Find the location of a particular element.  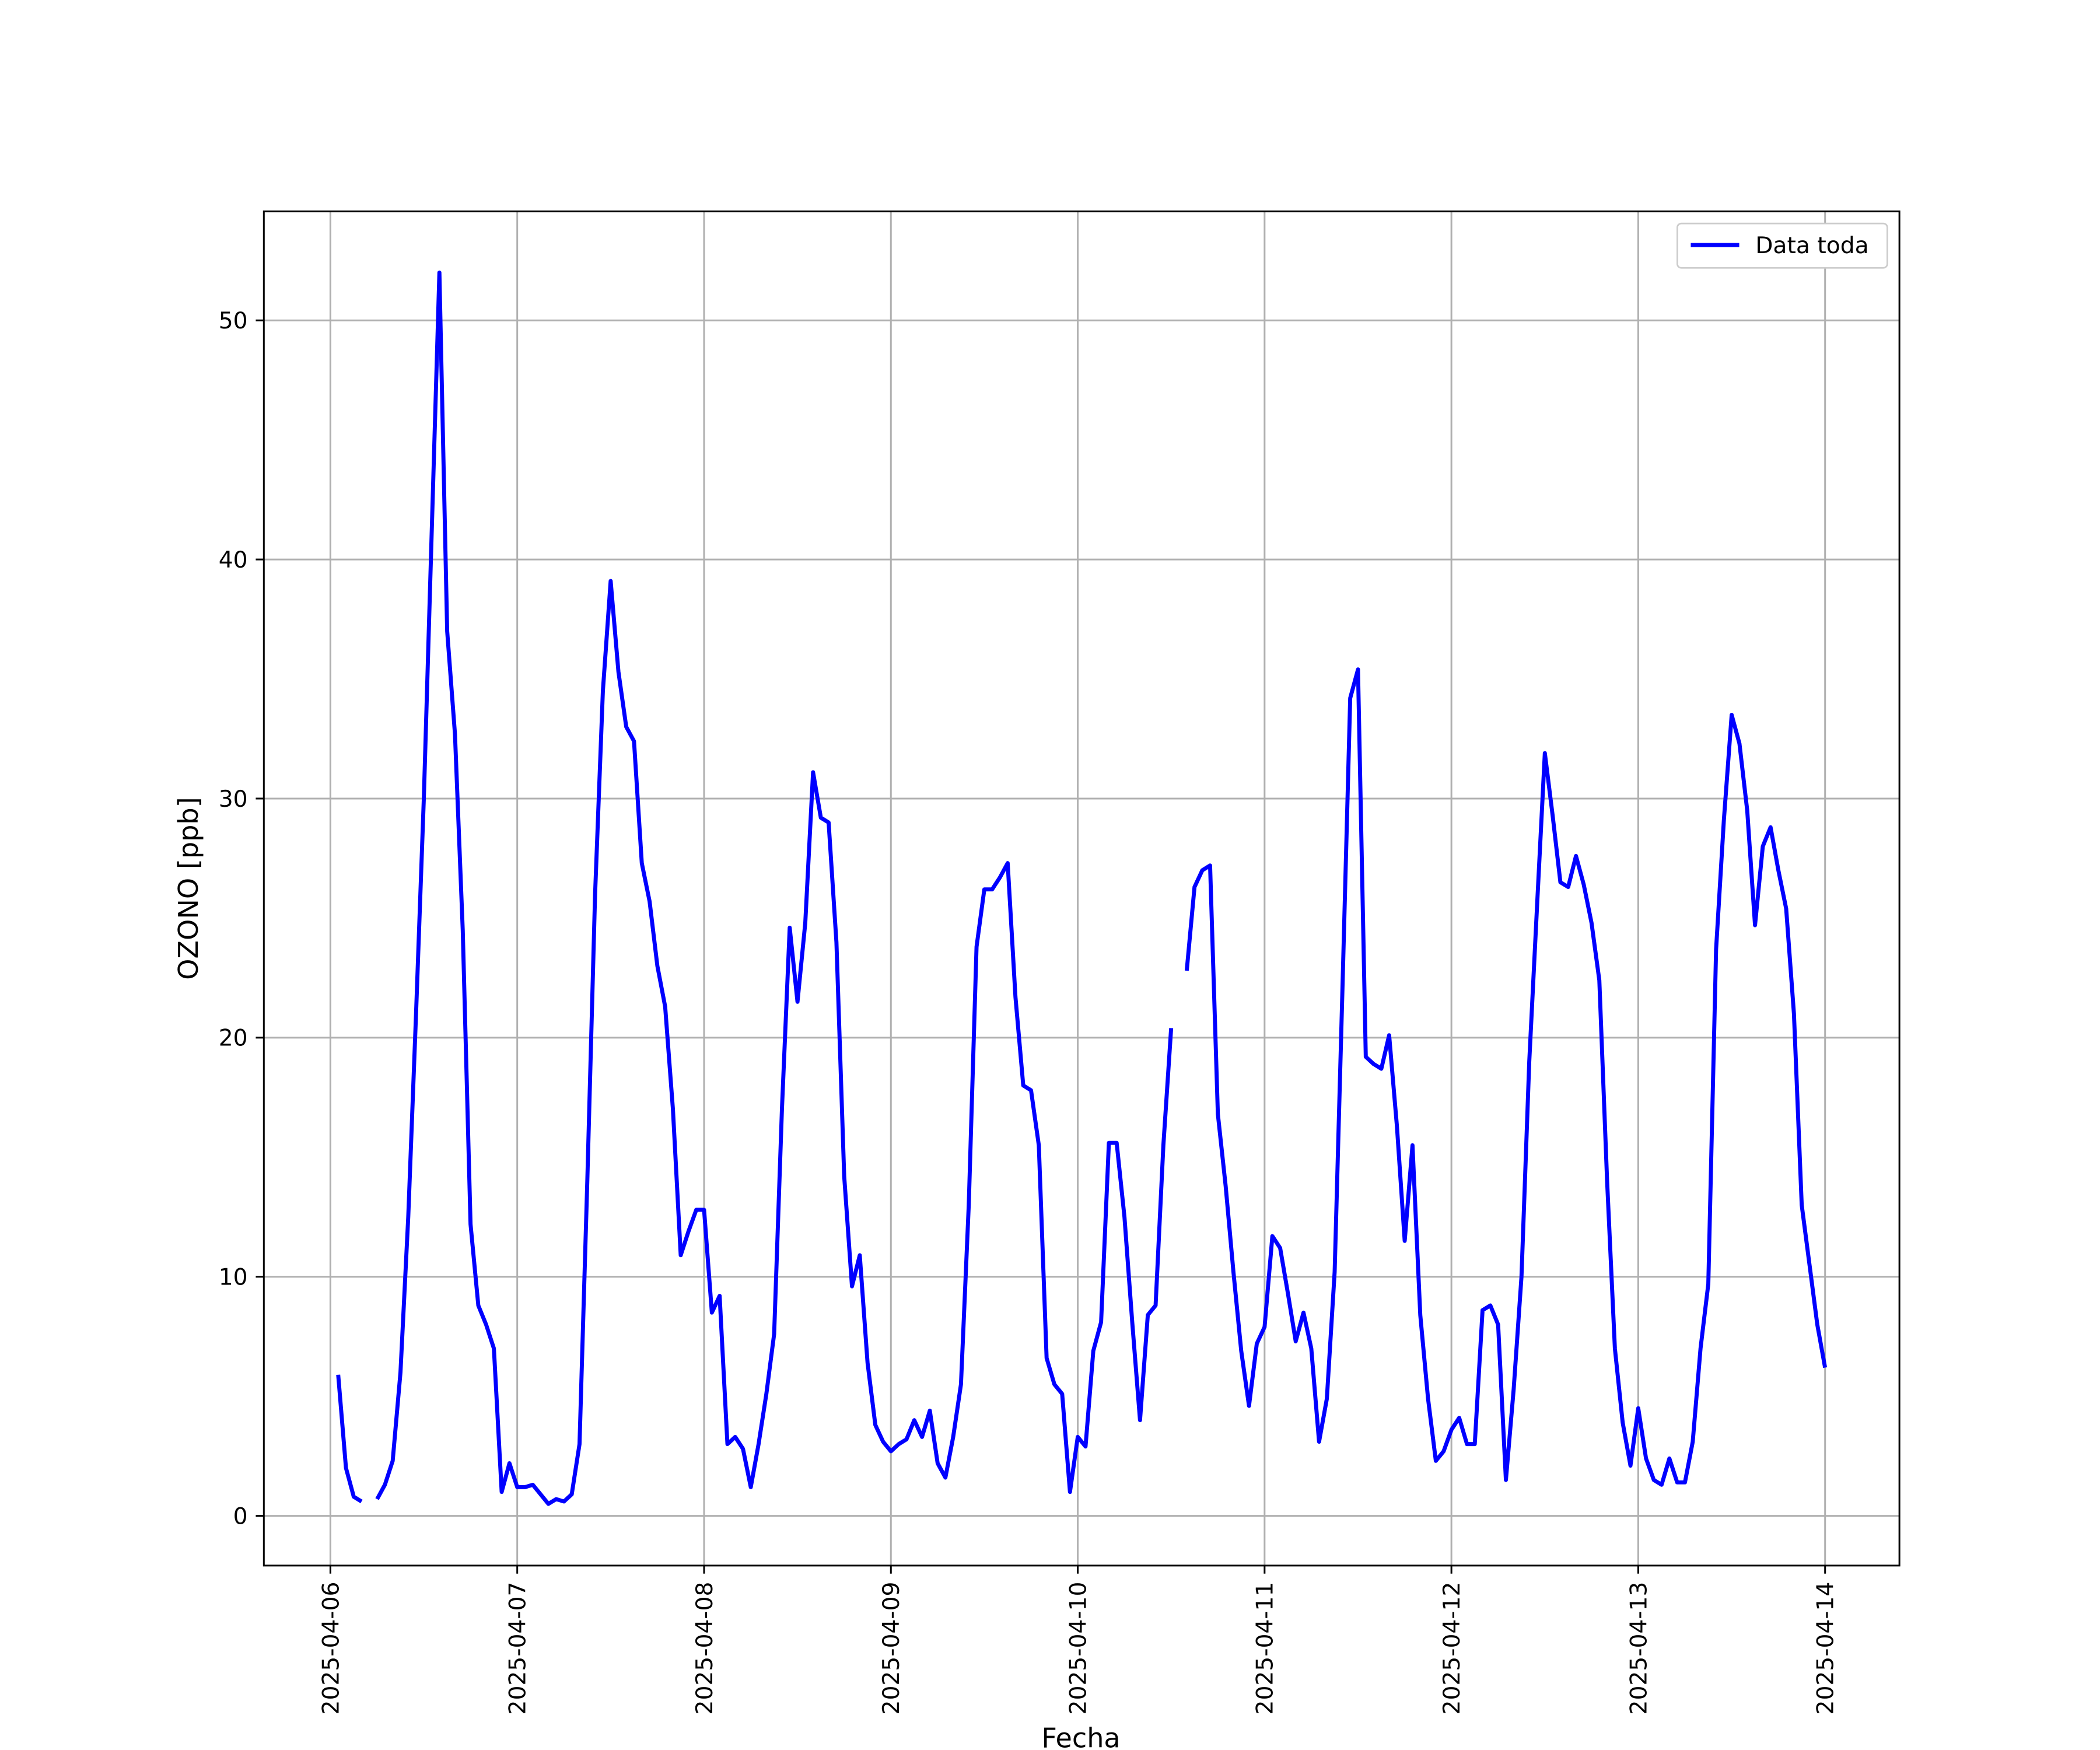

legend-box is located at coordinates (1782, 245).